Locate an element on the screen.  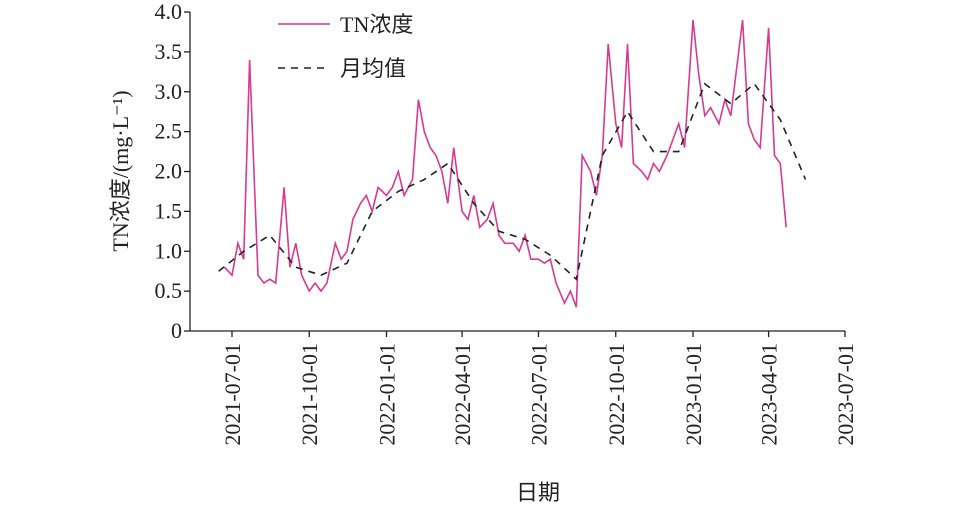
y-tick-label: 2.0 is located at coordinates (169, 171).